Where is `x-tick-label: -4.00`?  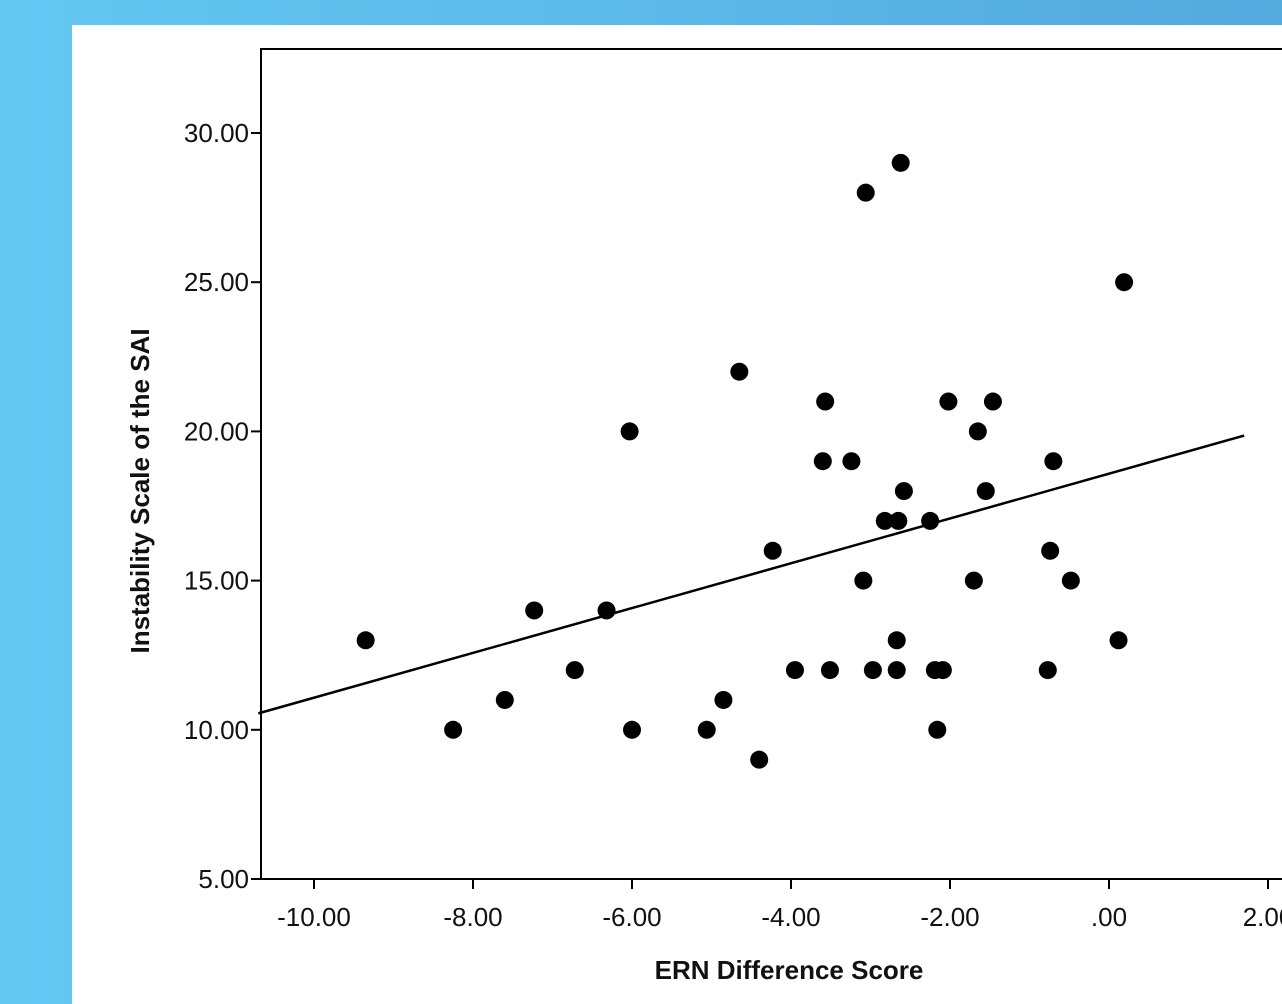 x-tick-label: -4.00 is located at coordinates (790, 917).